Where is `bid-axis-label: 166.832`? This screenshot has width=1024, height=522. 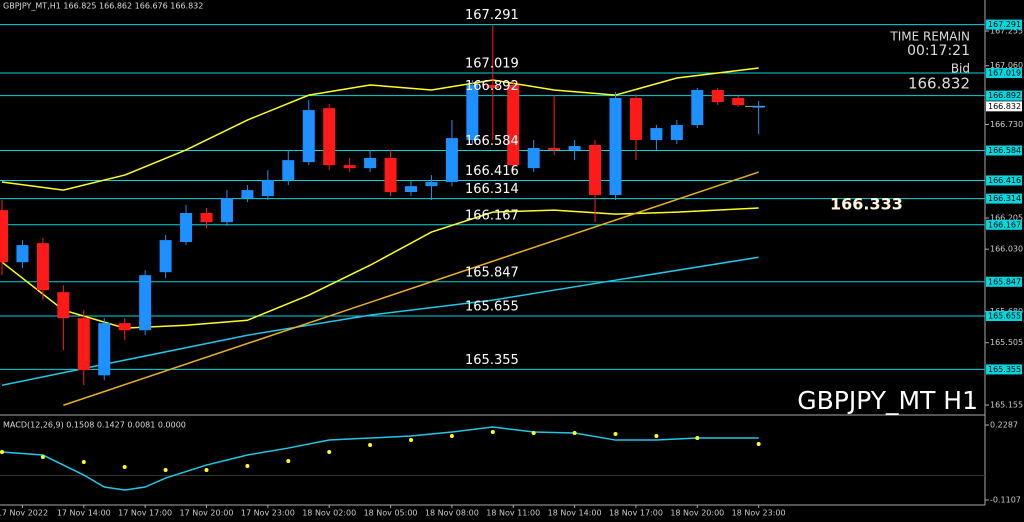
bid-axis-label: 166.832 is located at coordinates (1004, 106).